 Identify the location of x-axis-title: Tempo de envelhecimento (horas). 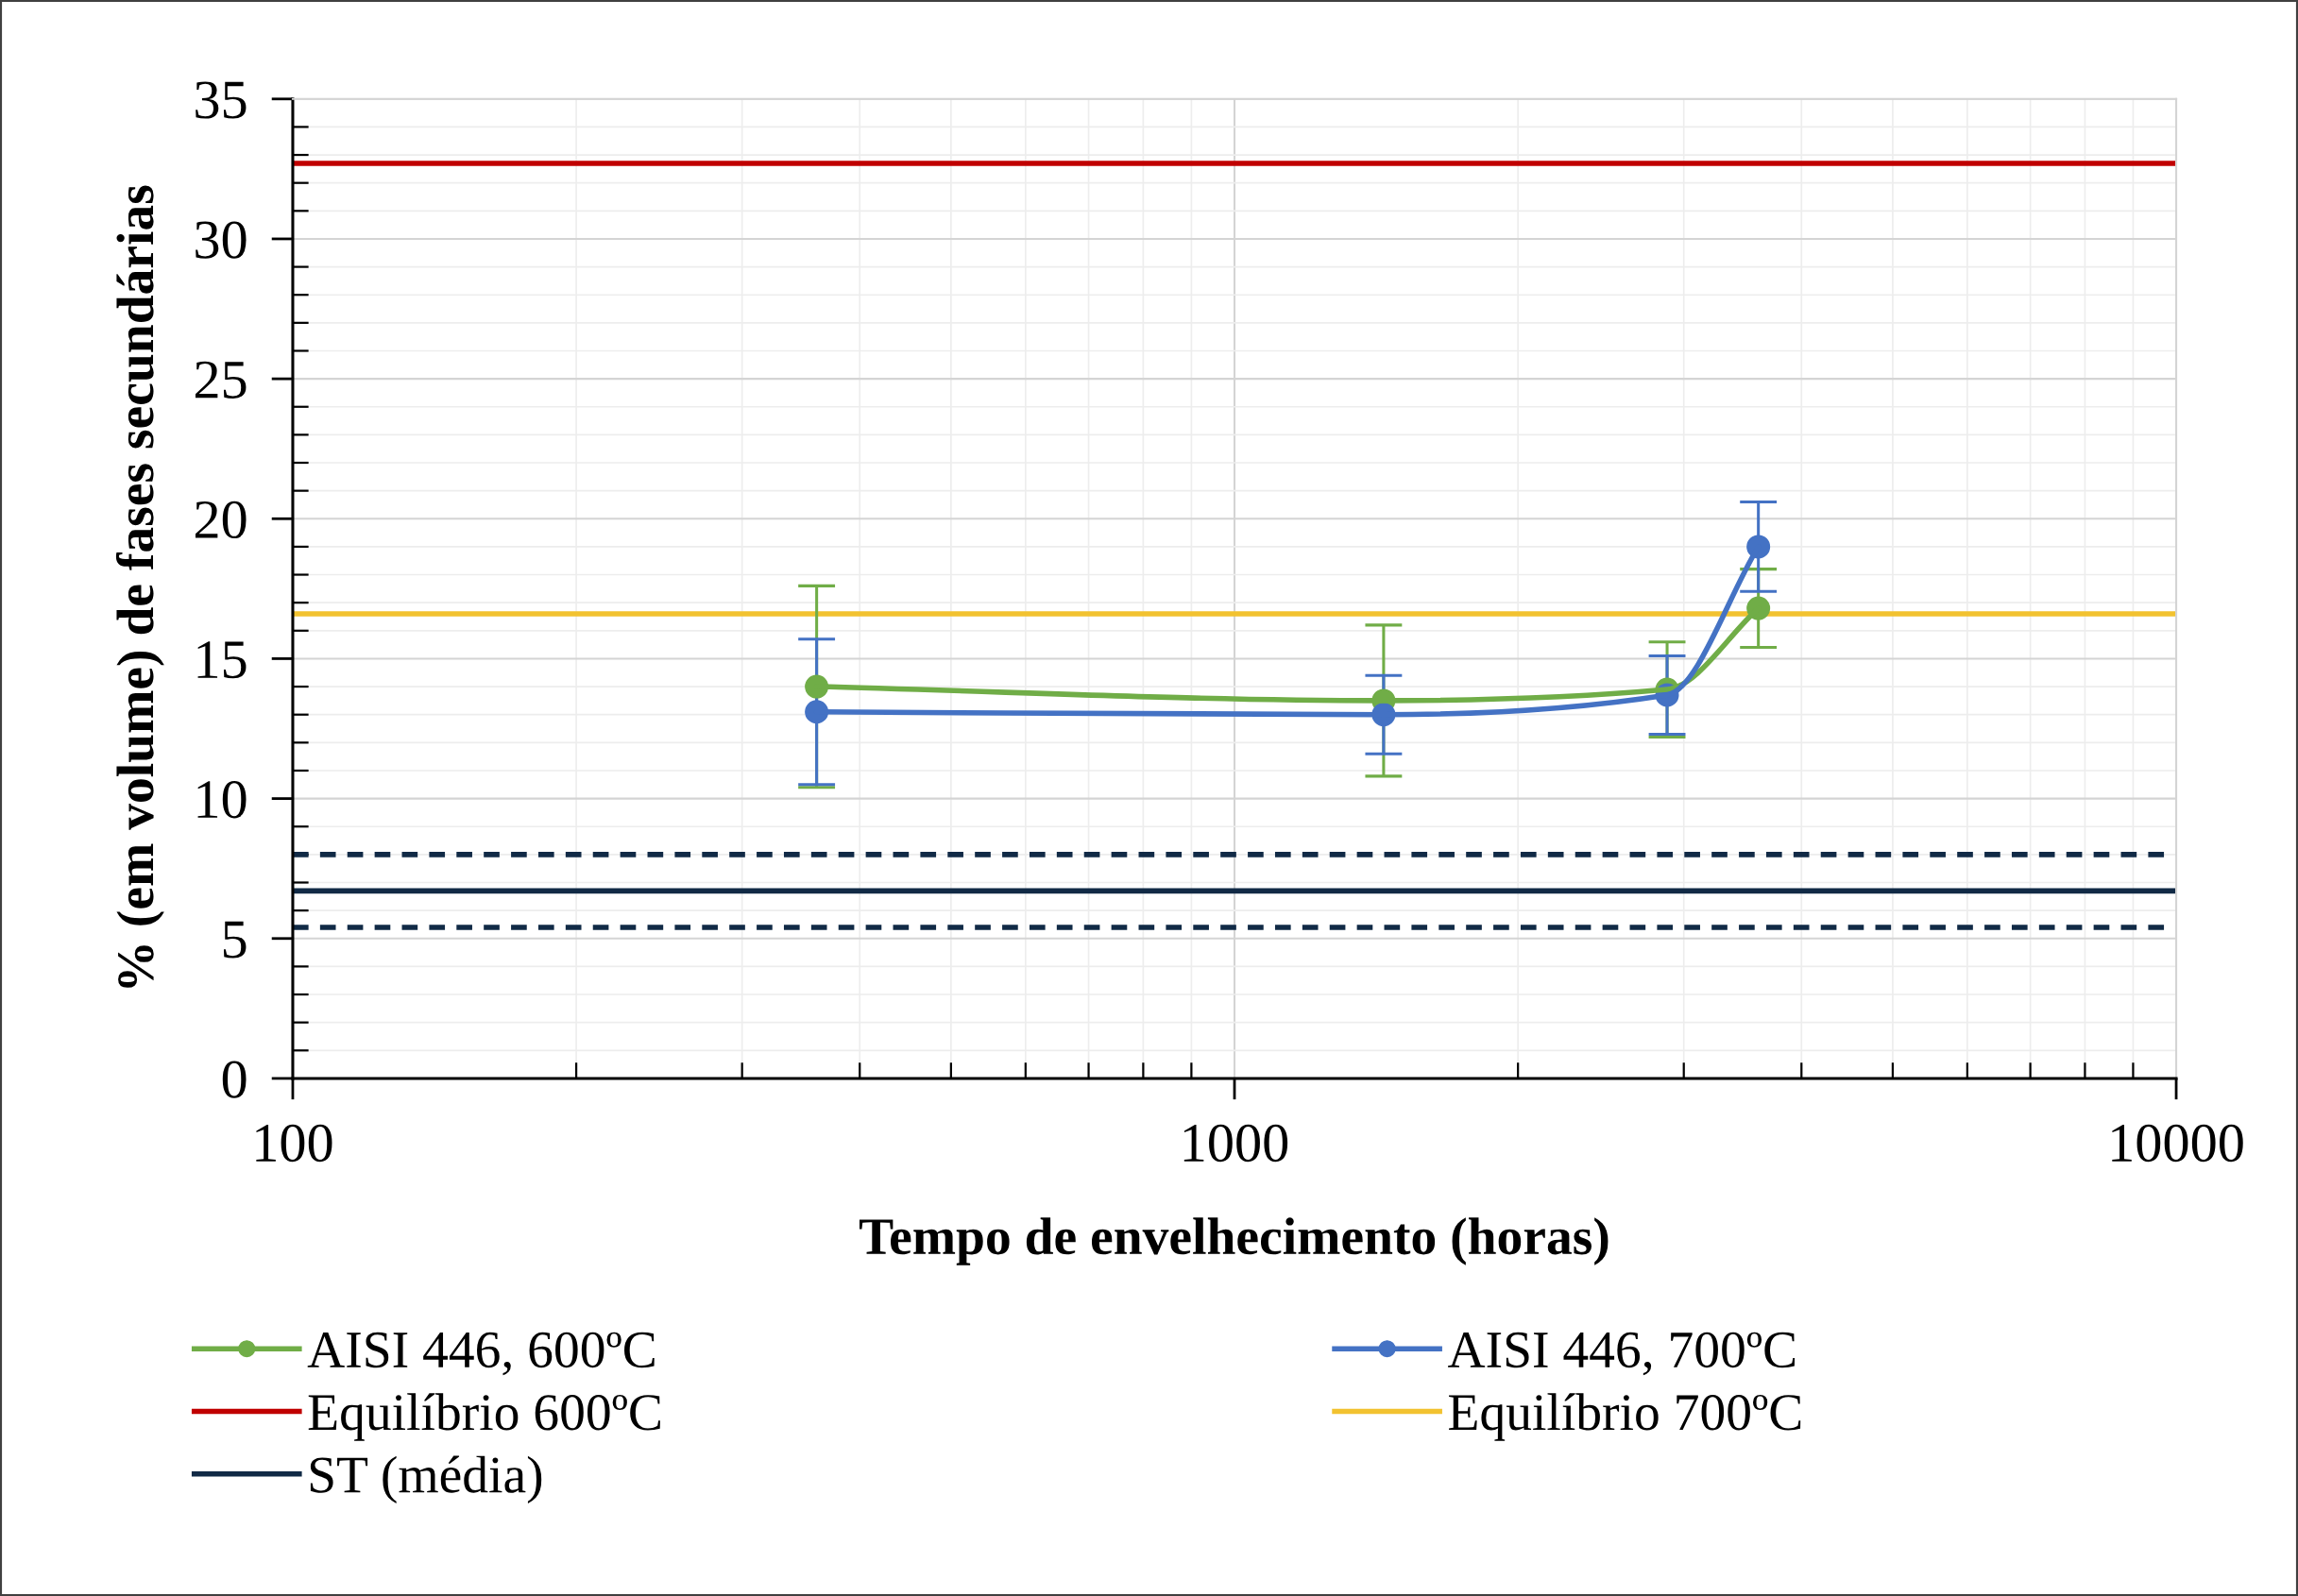
(1234, 1241).